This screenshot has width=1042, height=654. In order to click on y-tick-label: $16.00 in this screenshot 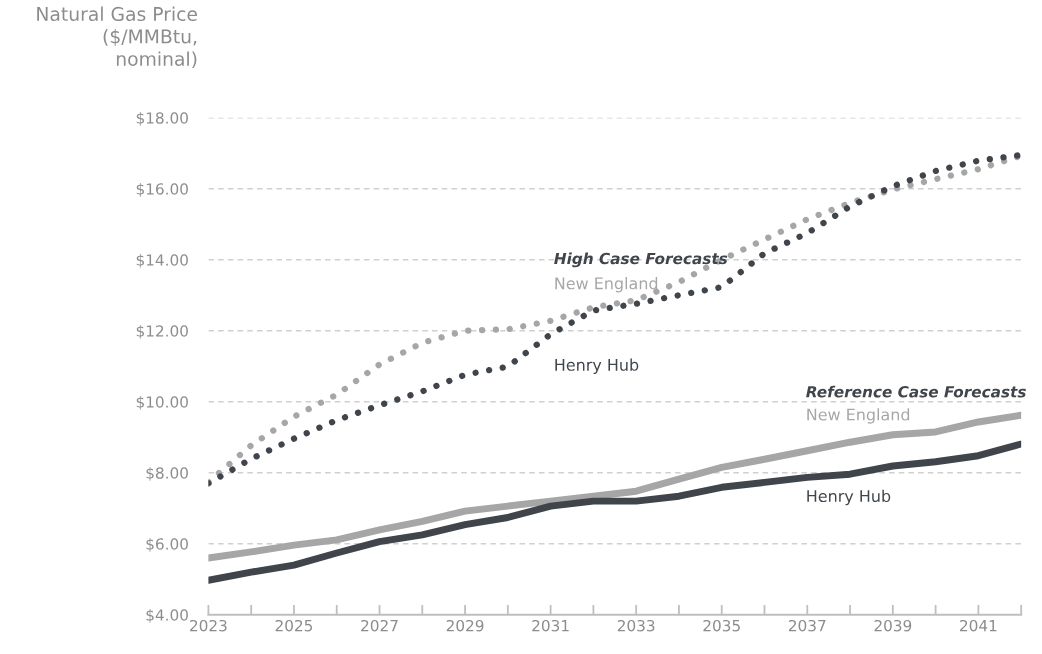, I will do `click(162, 189)`.